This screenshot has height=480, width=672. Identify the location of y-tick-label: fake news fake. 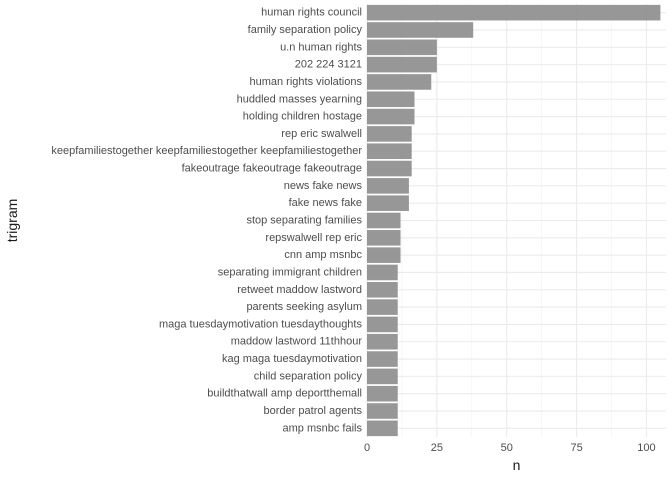
(325, 203).